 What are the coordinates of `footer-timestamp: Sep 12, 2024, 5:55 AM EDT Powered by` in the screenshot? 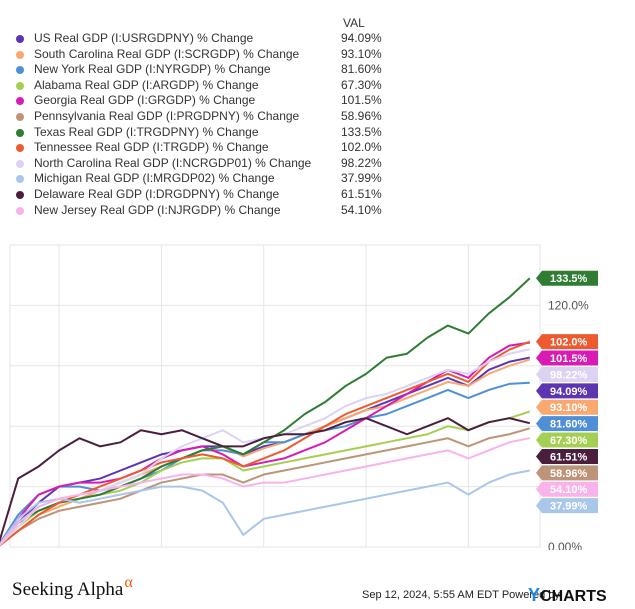 It's located at (461, 595).